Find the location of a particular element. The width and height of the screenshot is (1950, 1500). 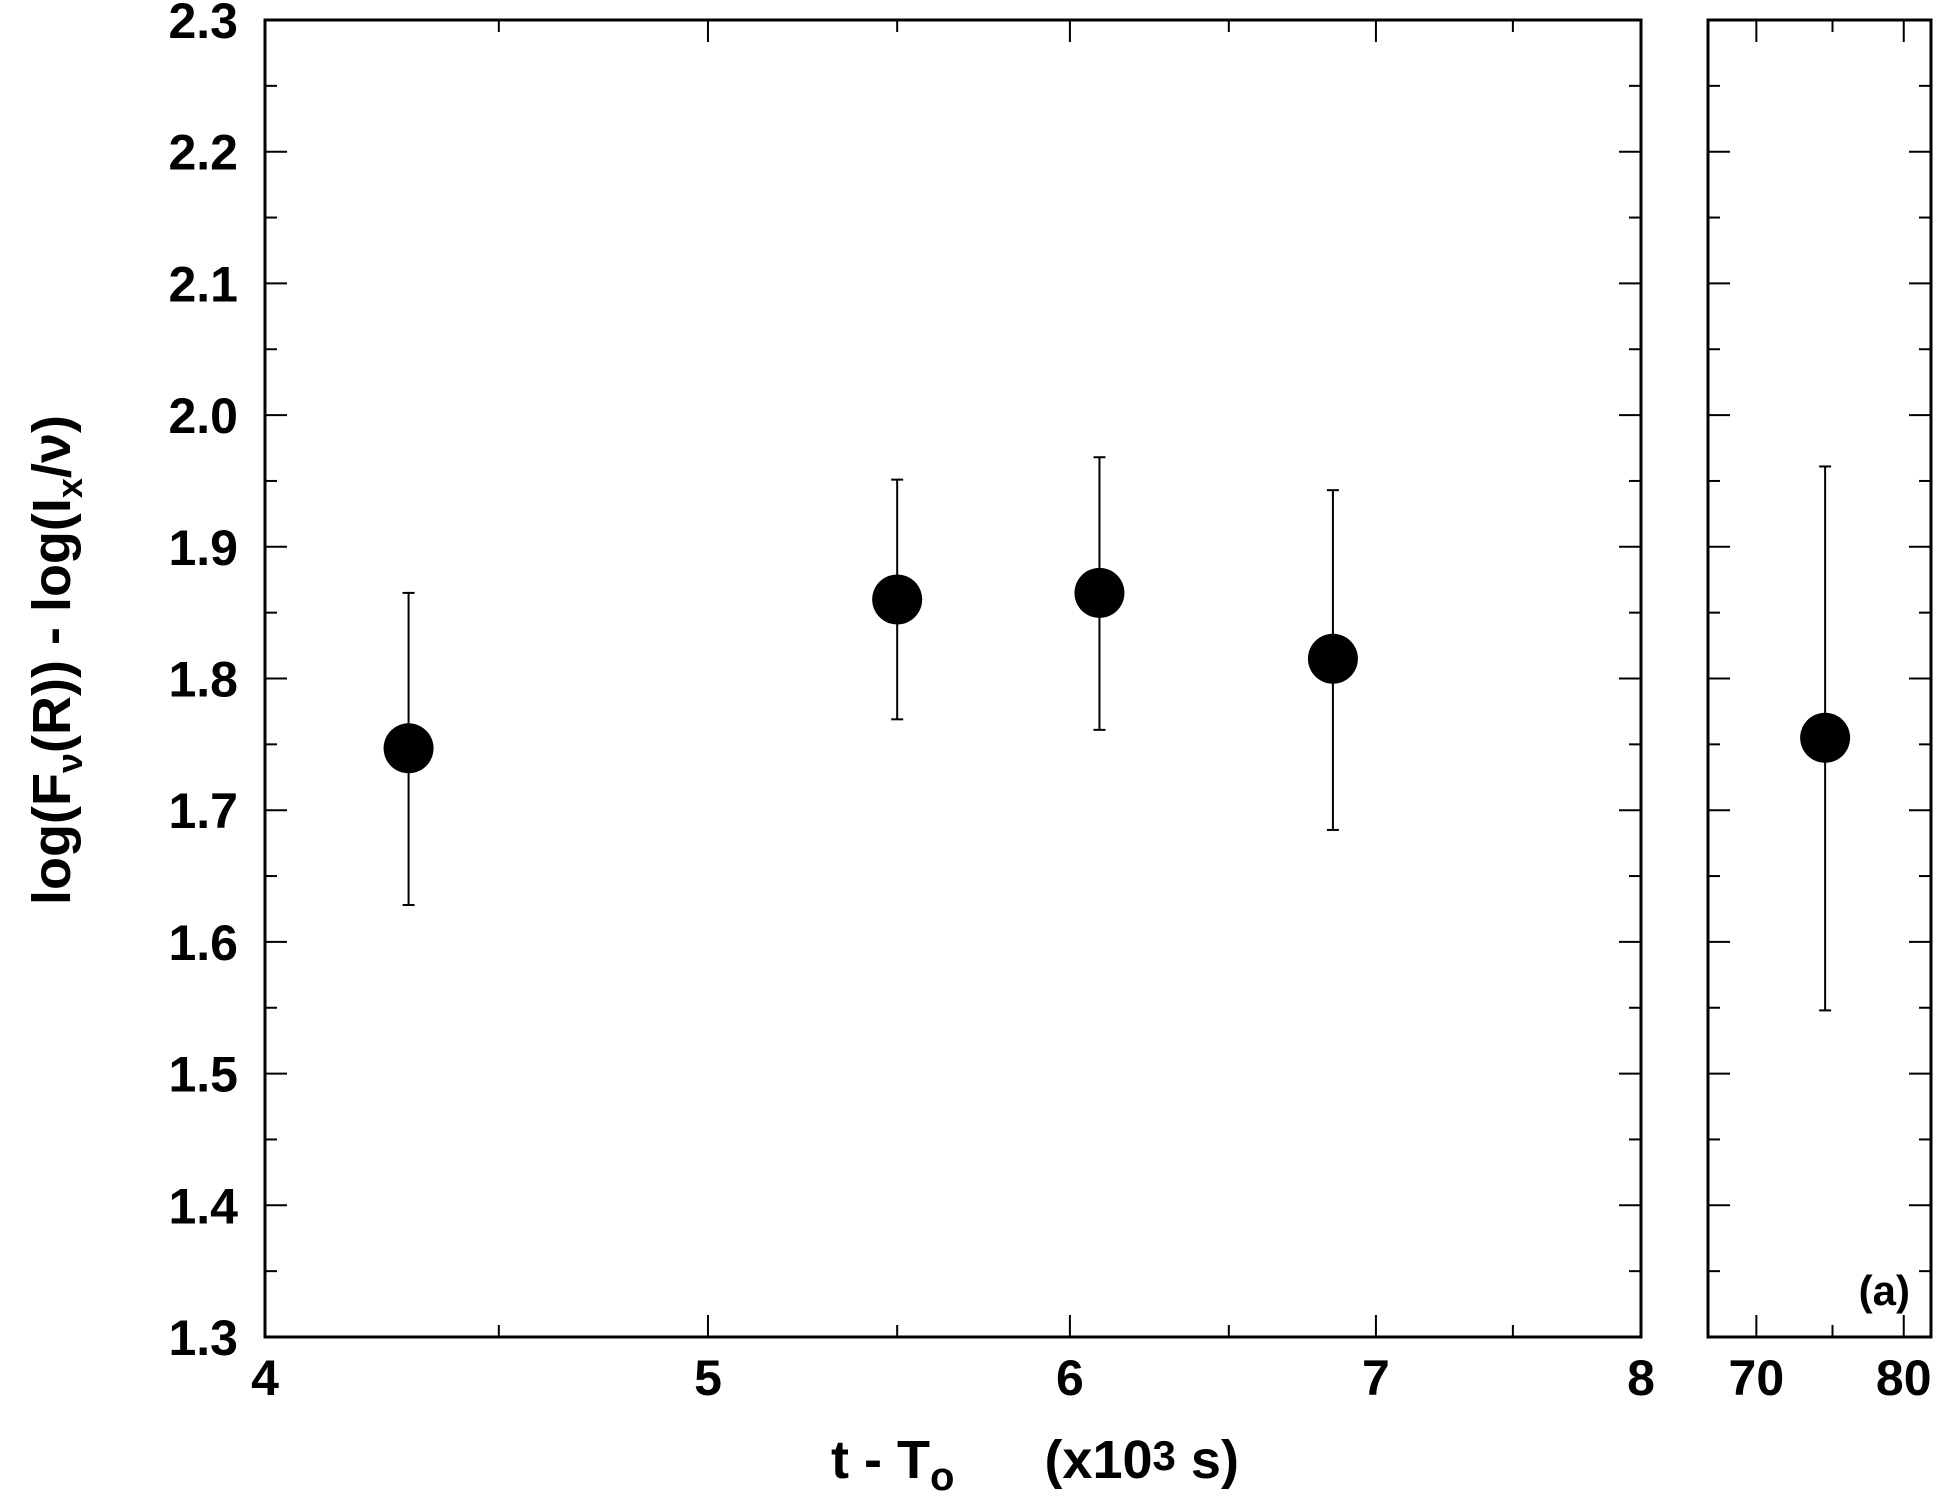

x-tick-label: 5 is located at coordinates (708, 1378).